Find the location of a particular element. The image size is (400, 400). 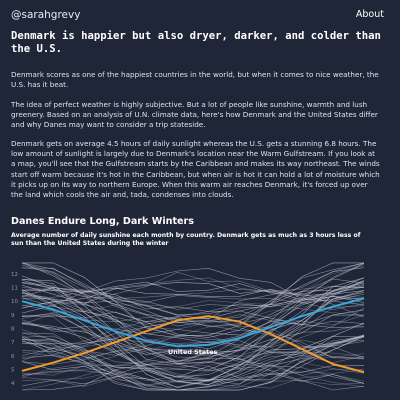

y-tick-label: 12 is located at coordinates (14, 275).